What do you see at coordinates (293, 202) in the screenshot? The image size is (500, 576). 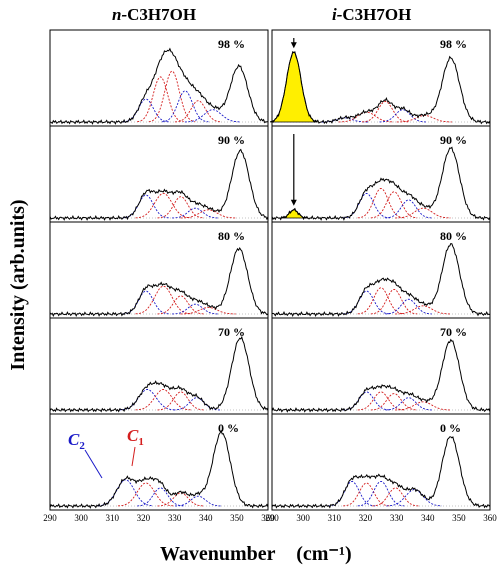 I see `panel-1-1-arrow-head` at bounding box center [293, 202].